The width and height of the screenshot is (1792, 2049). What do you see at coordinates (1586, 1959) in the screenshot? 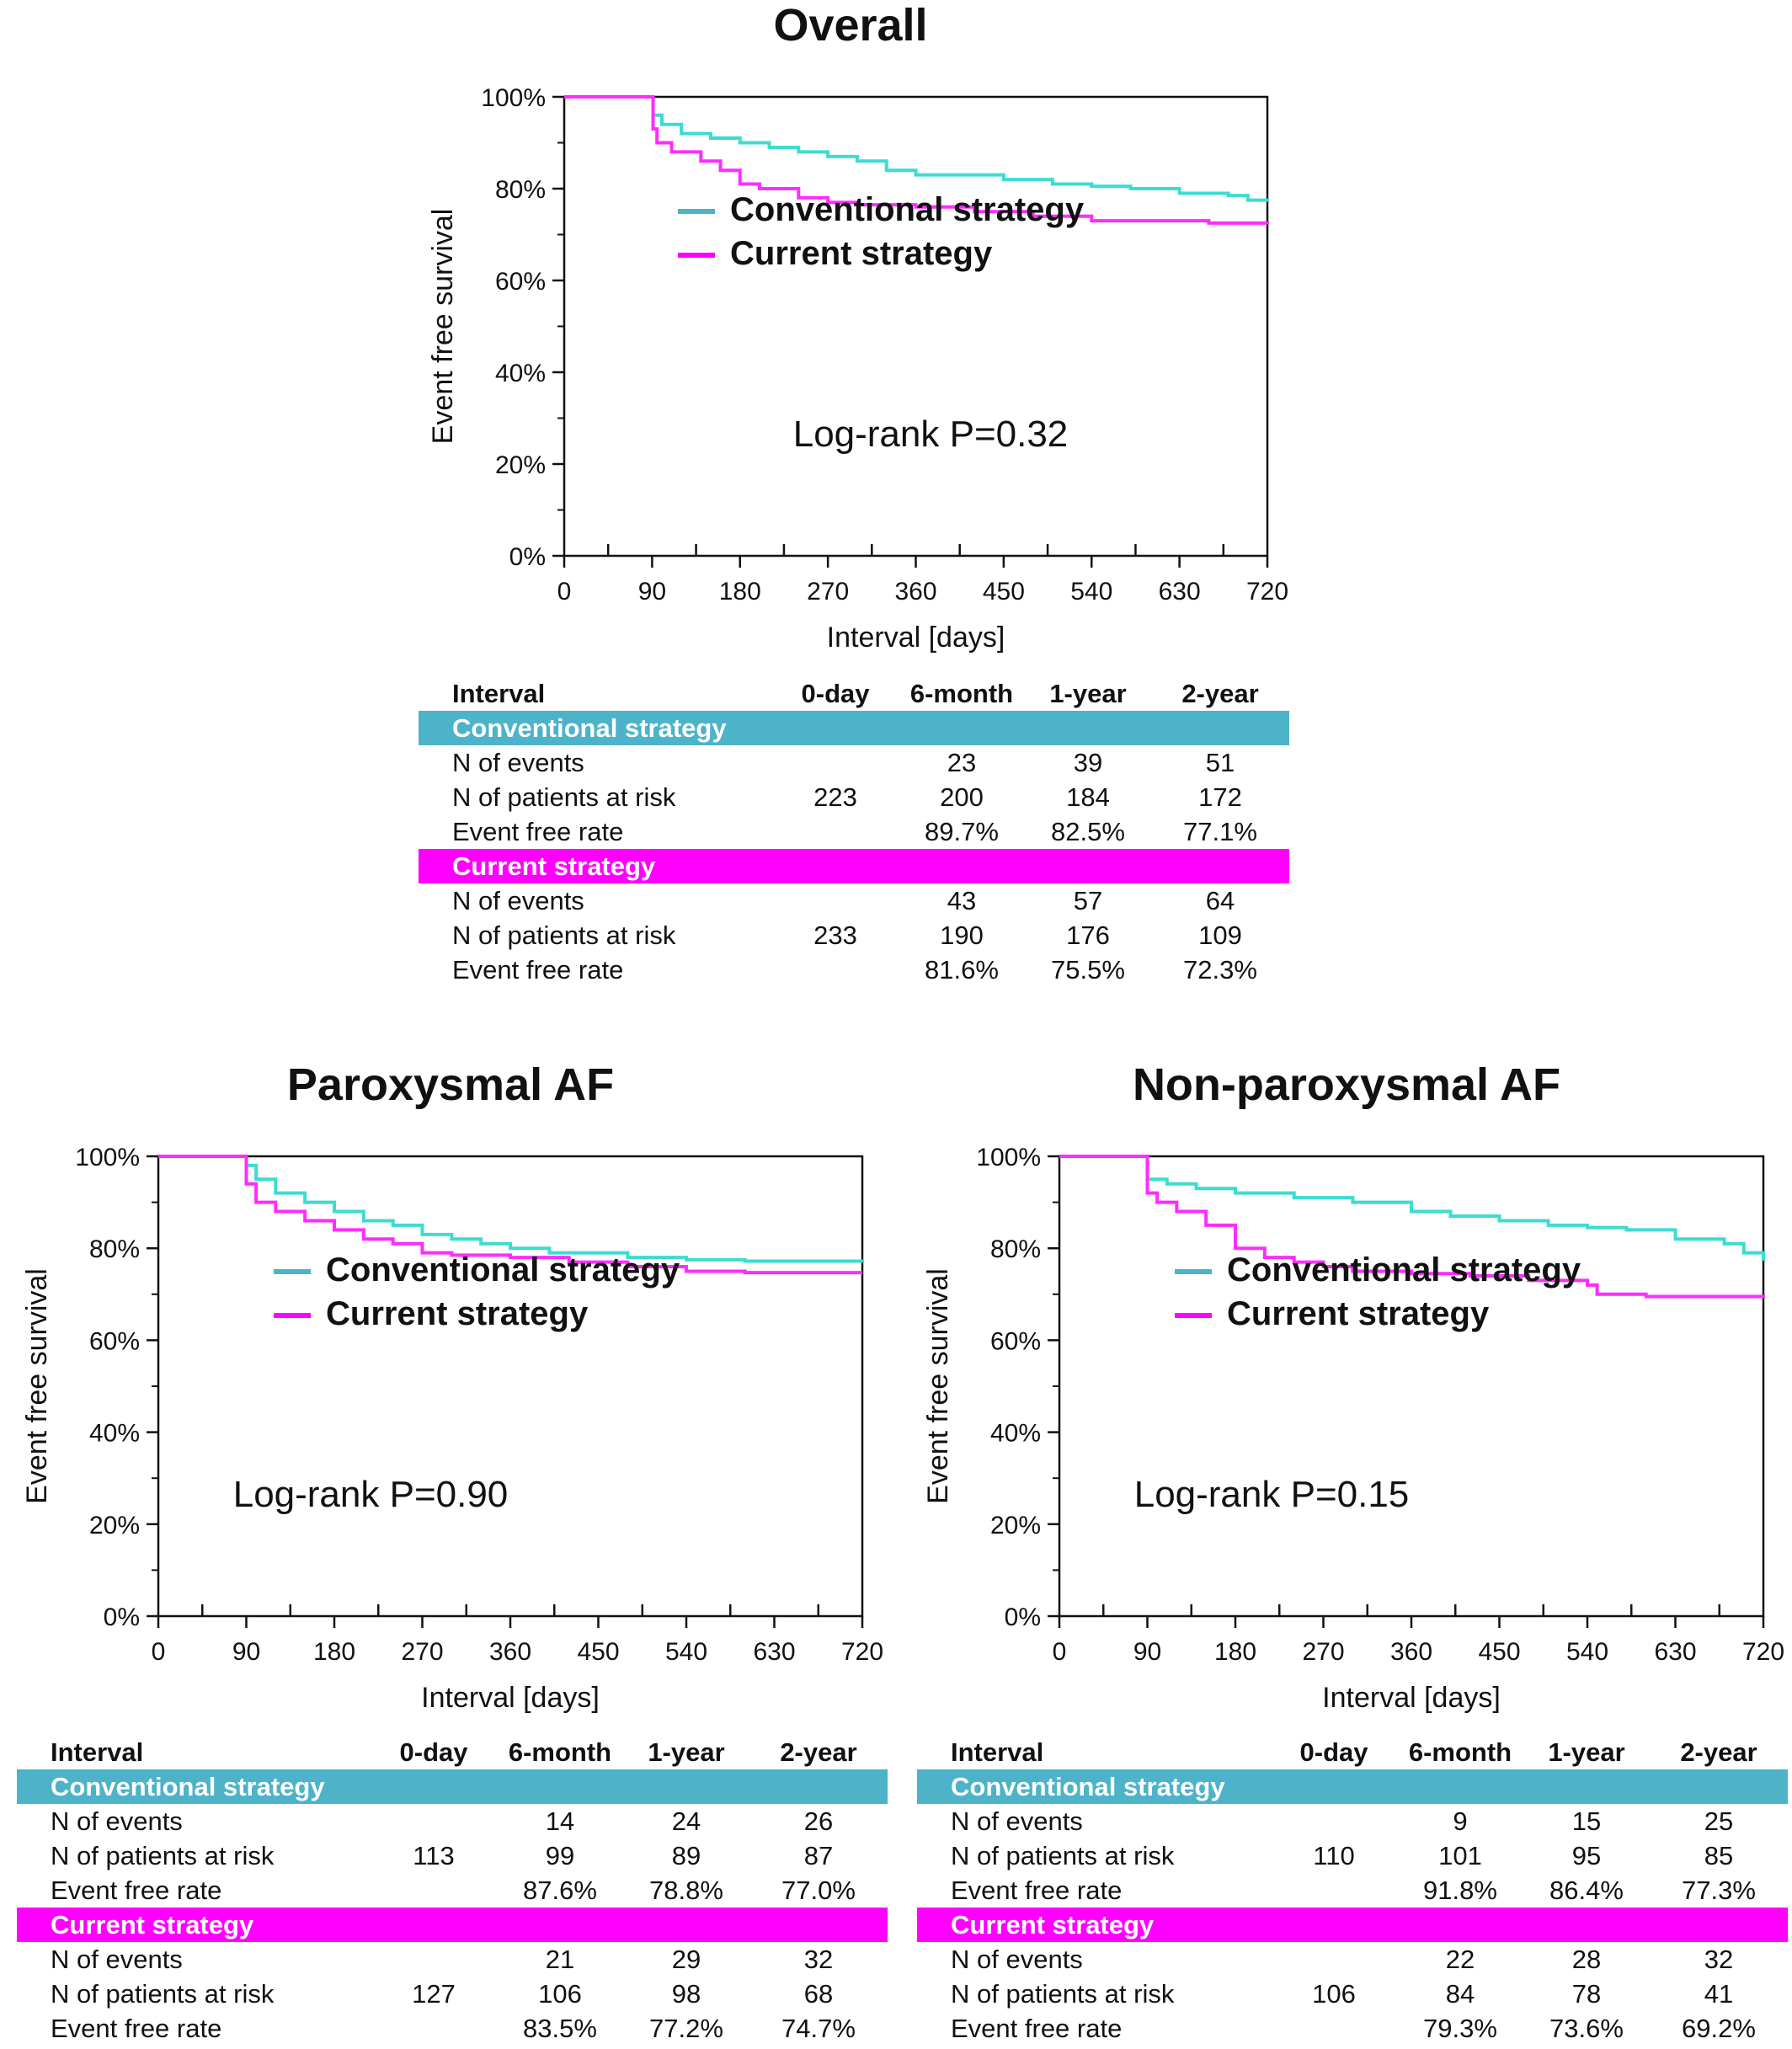
I see `table-cell: 28` at bounding box center [1586, 1959].